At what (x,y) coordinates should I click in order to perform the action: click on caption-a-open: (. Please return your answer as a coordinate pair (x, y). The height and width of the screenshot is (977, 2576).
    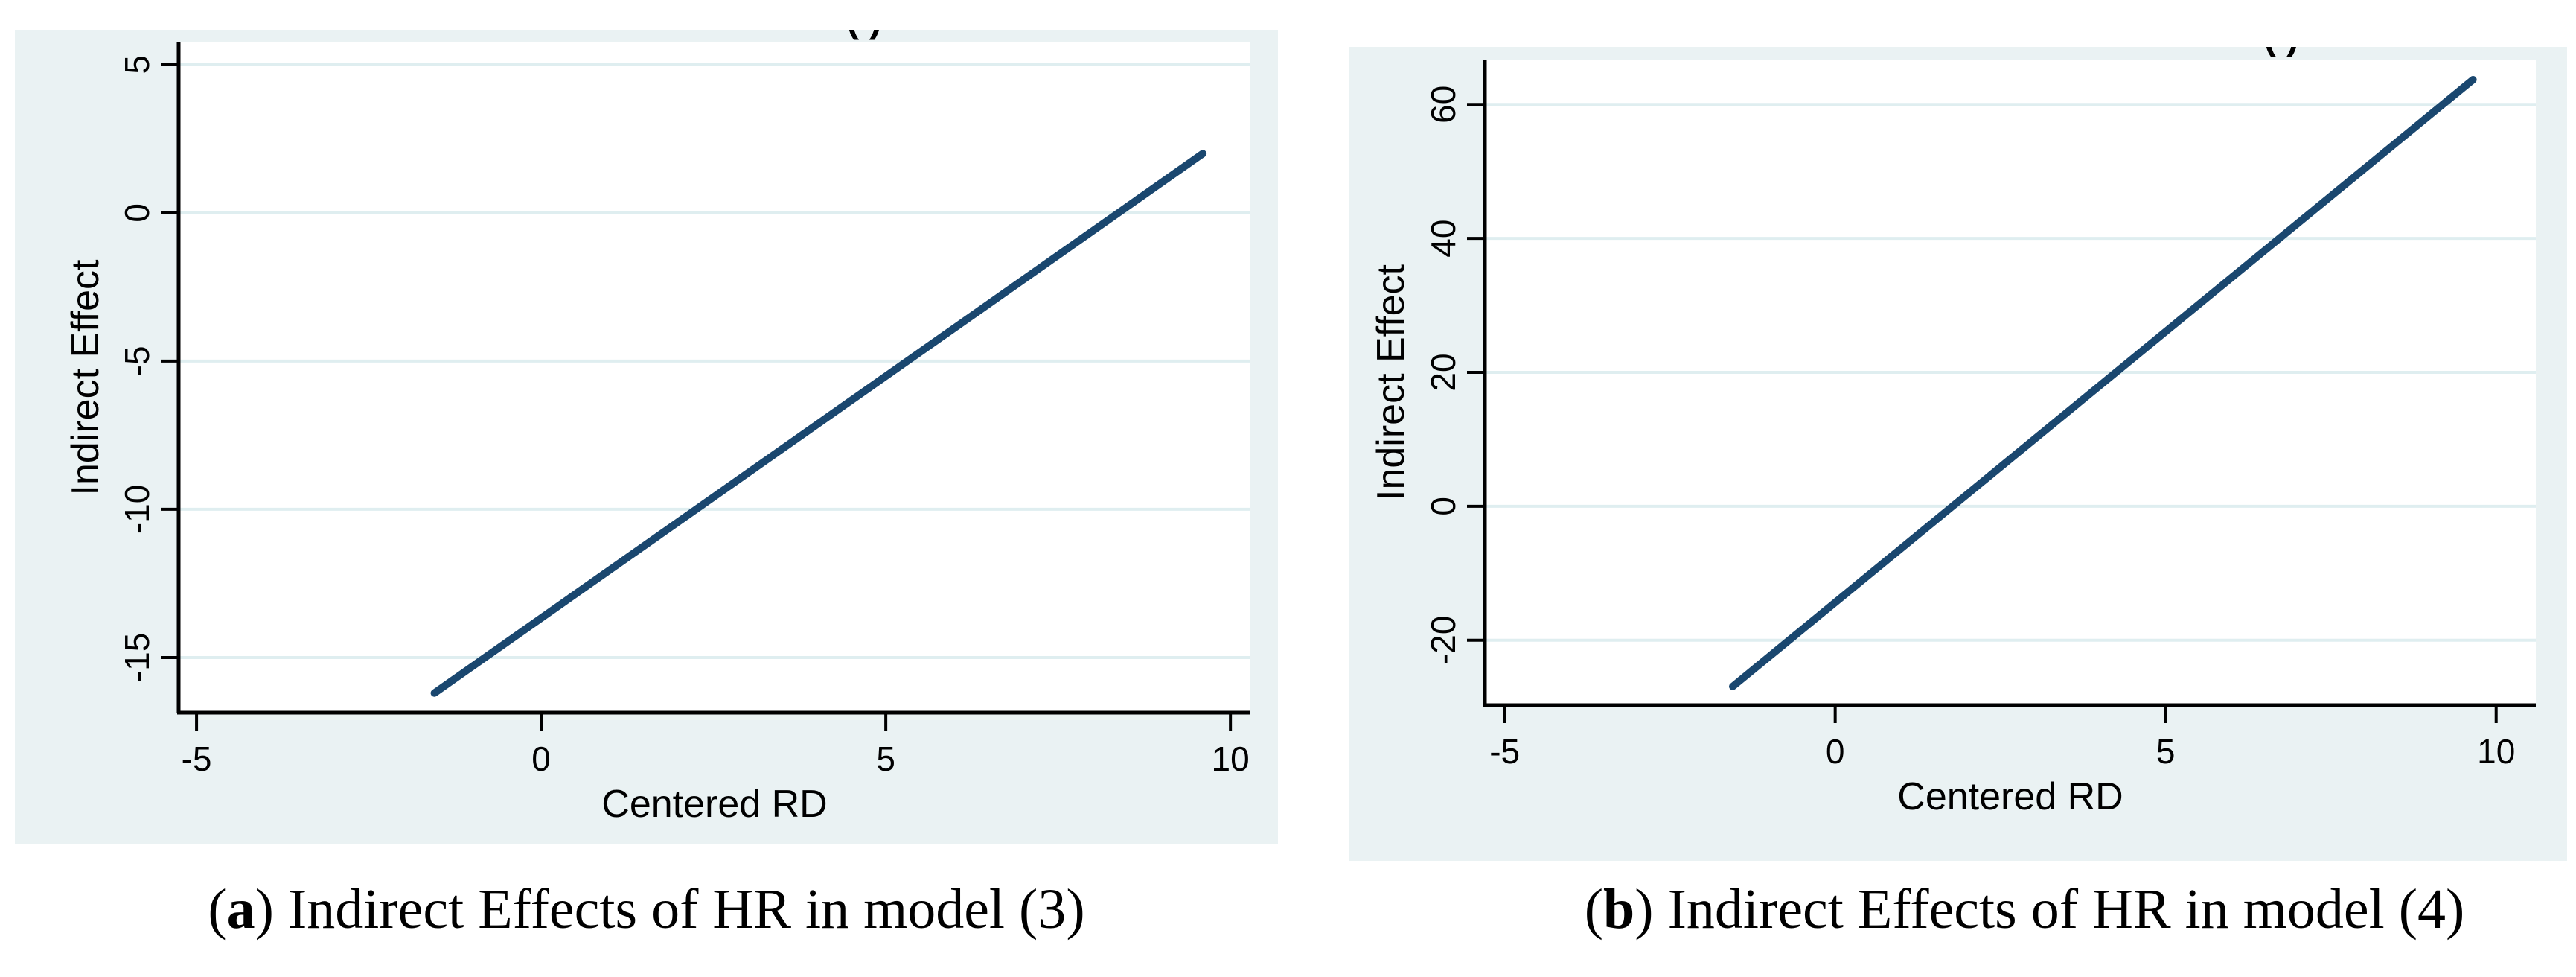
    Looking at the image, I should click on (217, 909).